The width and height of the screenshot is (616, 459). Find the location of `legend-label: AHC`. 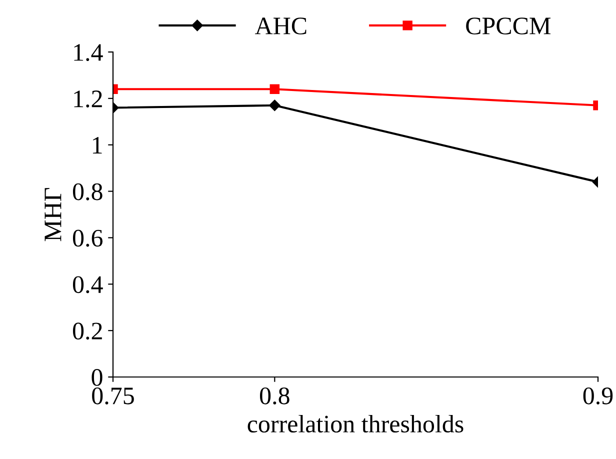

legend-label: AHC is located at coordinates (280, 26).